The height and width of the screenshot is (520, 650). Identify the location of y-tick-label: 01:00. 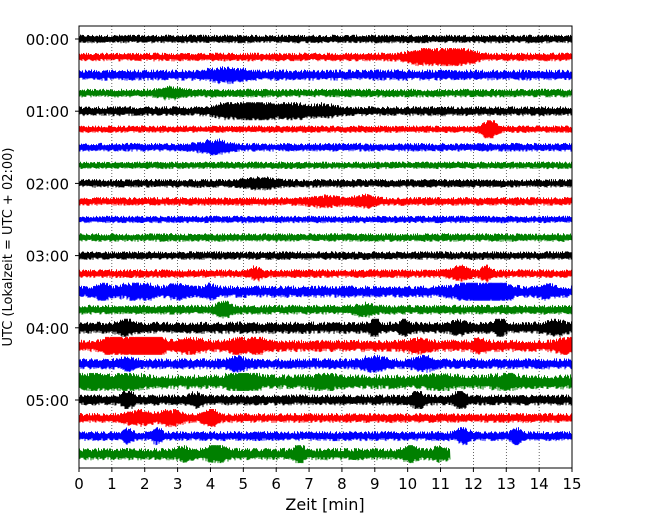
(47, 112).